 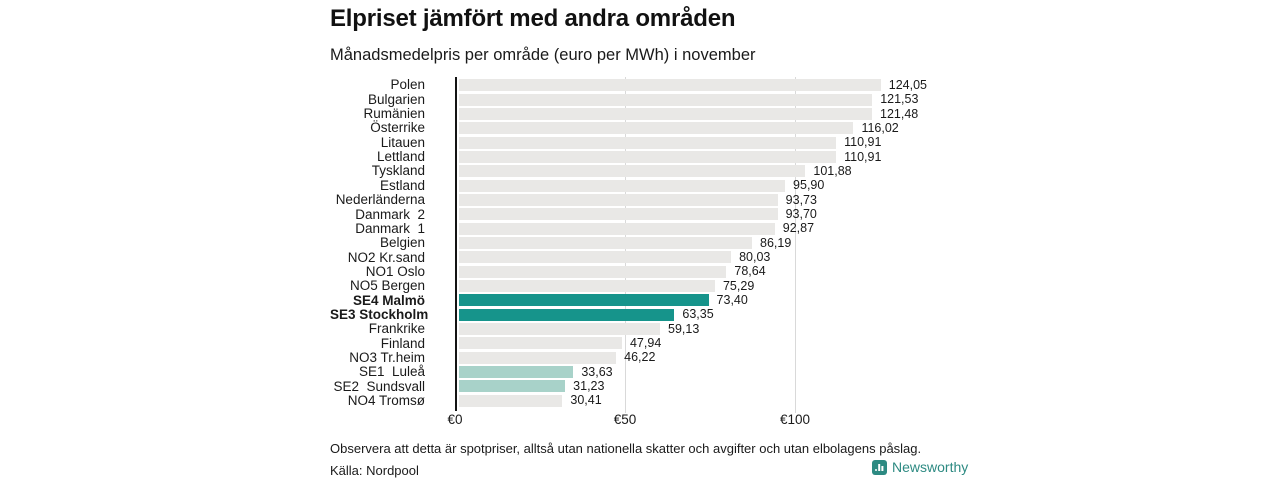 I want to click on value-label: 95,90, so click(x=809, y=185).